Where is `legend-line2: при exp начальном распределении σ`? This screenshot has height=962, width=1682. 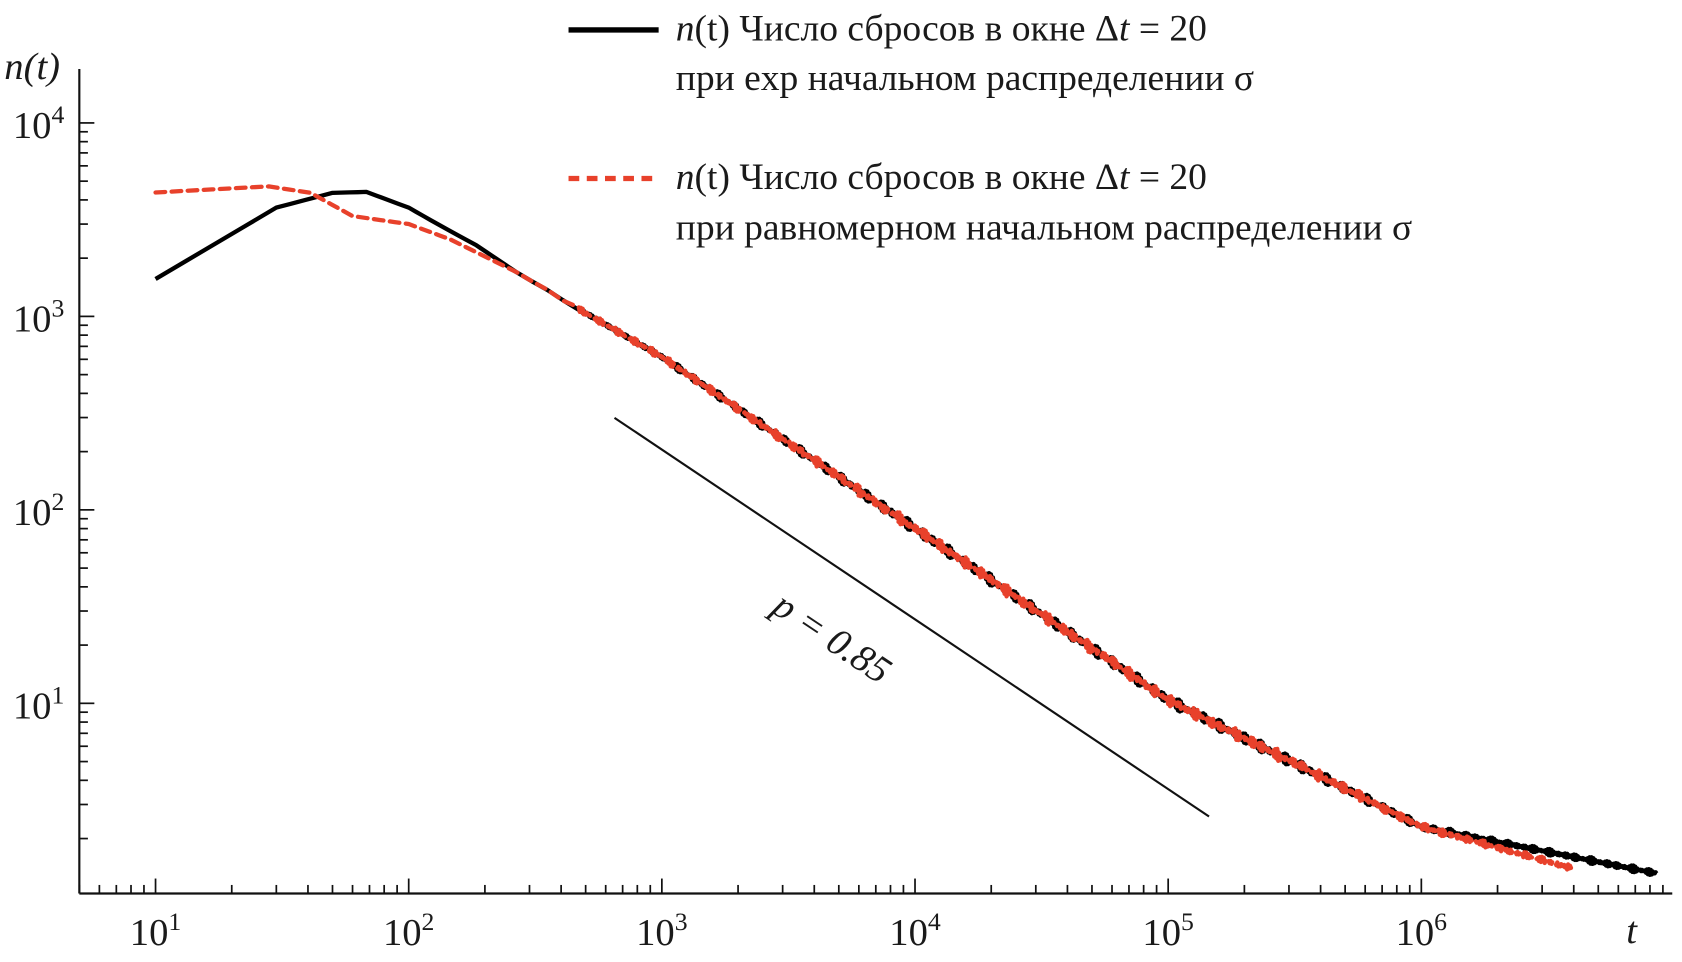 legend-line2: при exp начальном распределении σ is located at coordinates (965, 78).